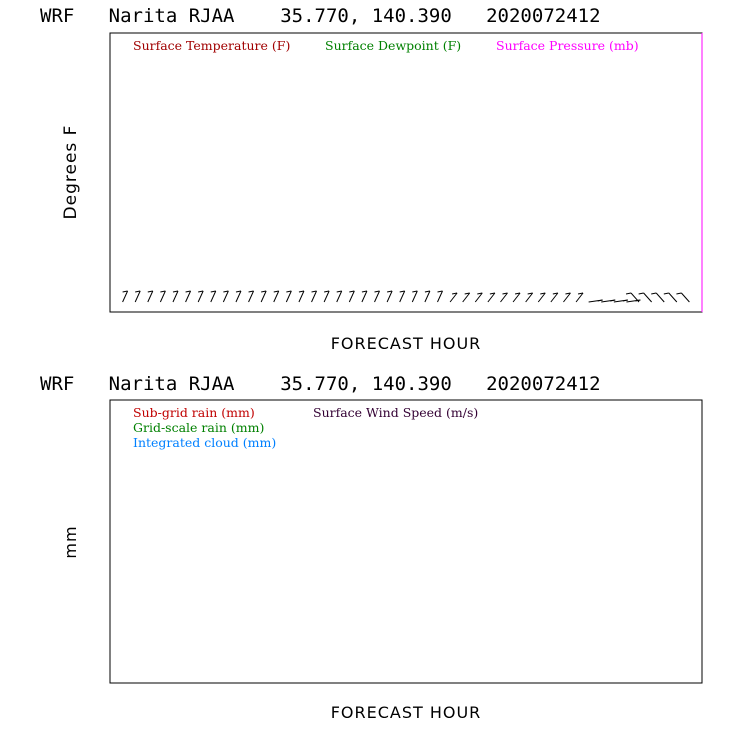  I want to click on panel-1-legend-pressure: Surface Pressure (mb), so click(567, 45).